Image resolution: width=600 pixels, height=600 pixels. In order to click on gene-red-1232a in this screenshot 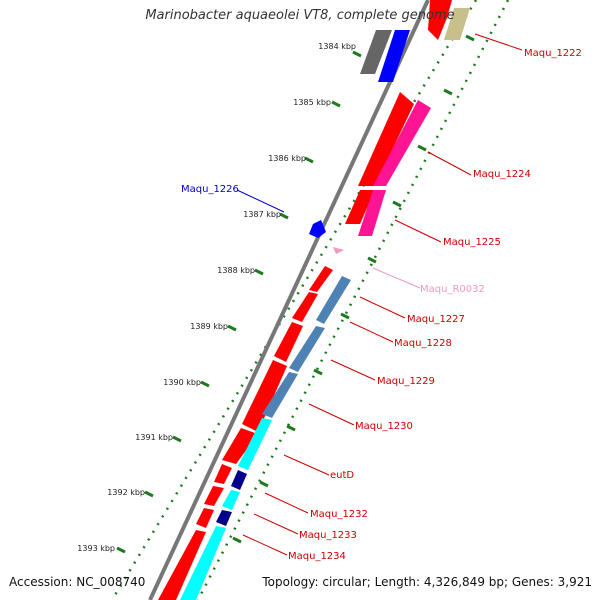, I will do `click(223, 474)`.